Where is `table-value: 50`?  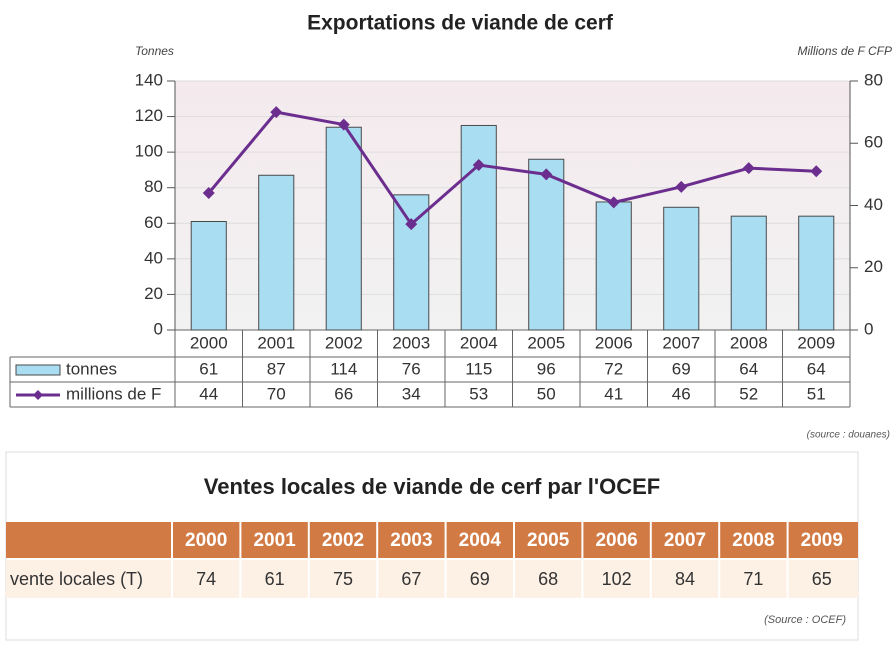 table-value: 50 is located at coordinates (546, 393).